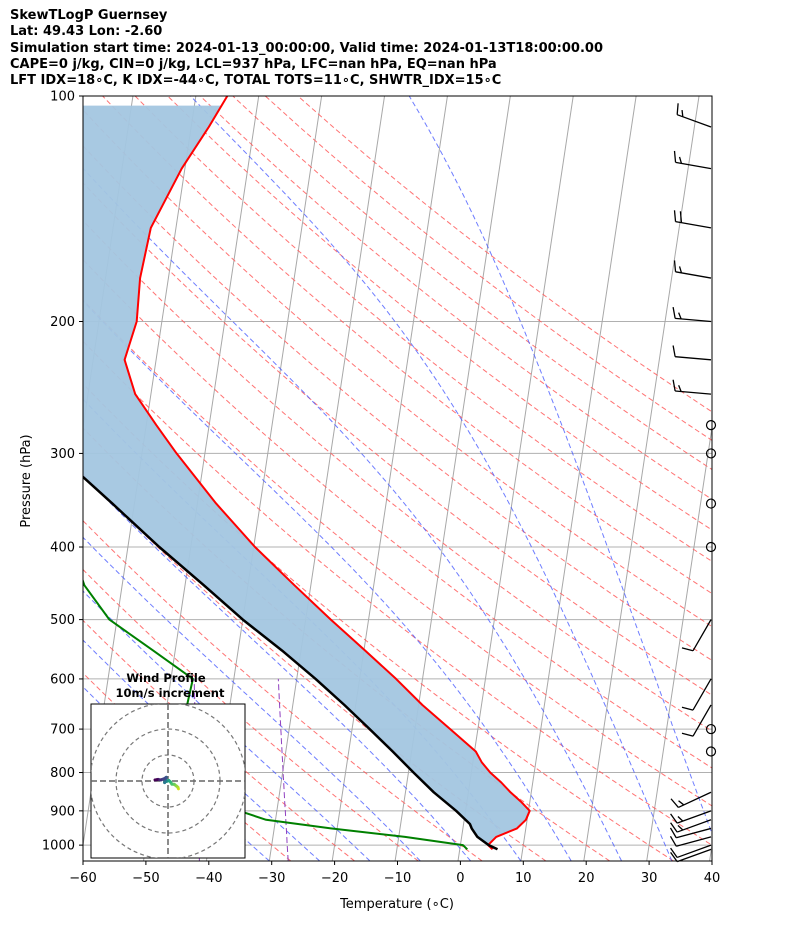  I want to click on y-tick-label: 900, so click(62, 811).